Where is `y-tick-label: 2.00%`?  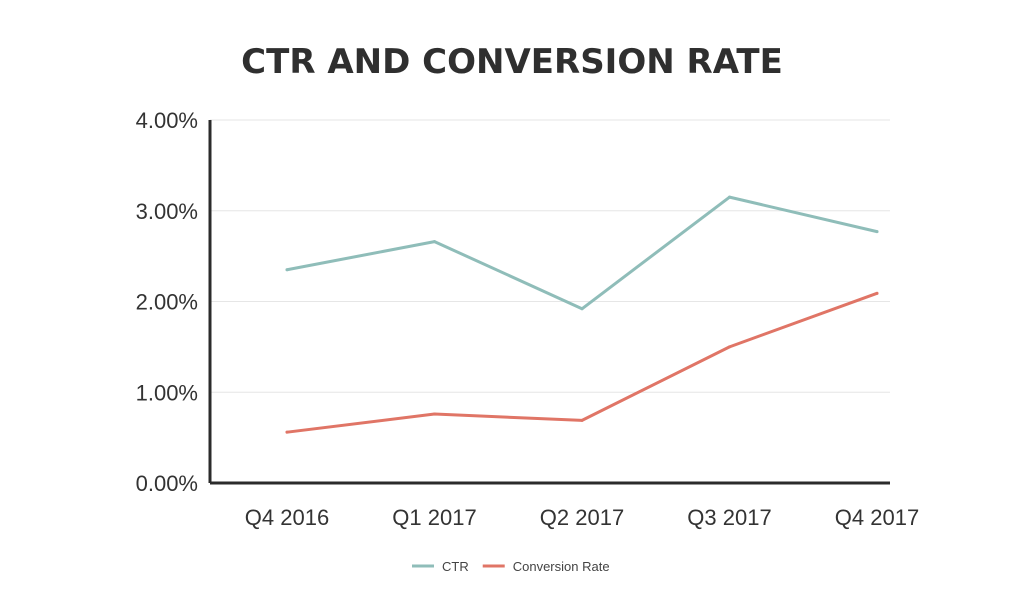
y-tick-label: 2.00% is located at coordinates (167, 302).